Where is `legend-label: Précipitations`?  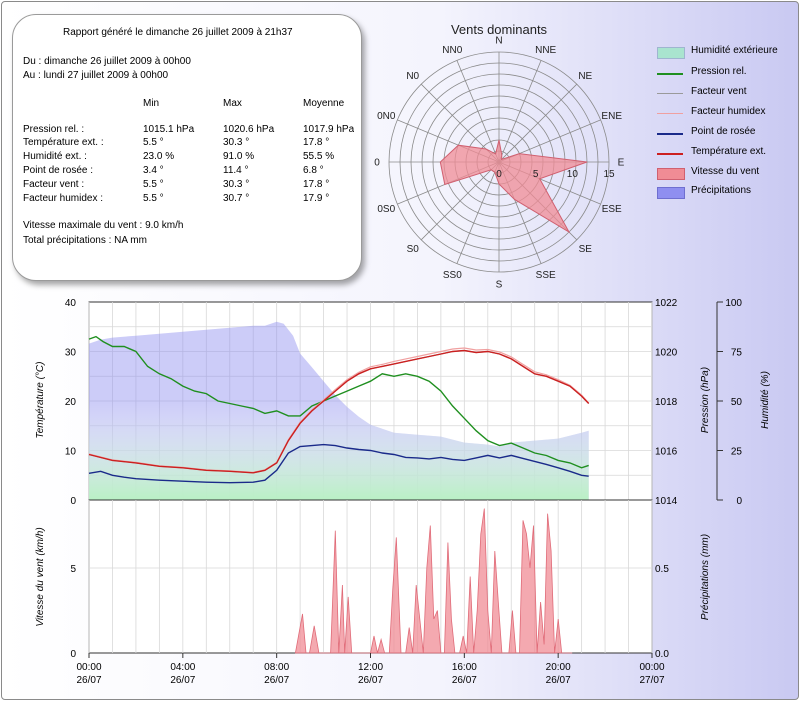 legend-label: Précipitations is located at coordinates (721, 190).